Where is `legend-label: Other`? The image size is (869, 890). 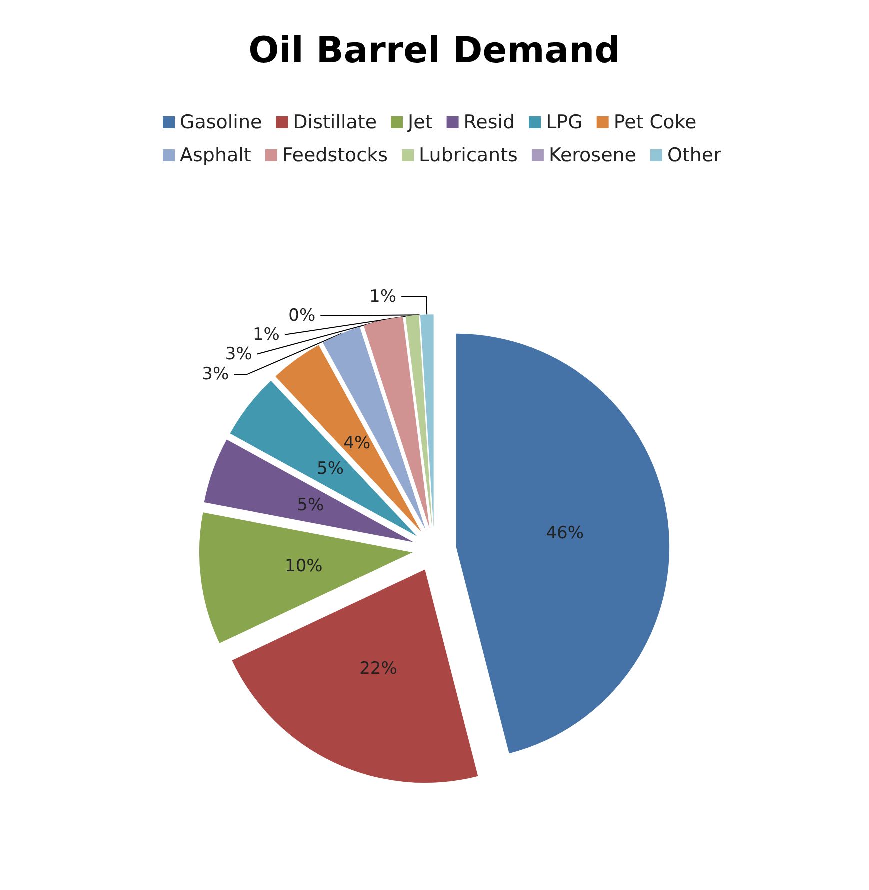 legend-label: Other is located at coordinates (694, 155).